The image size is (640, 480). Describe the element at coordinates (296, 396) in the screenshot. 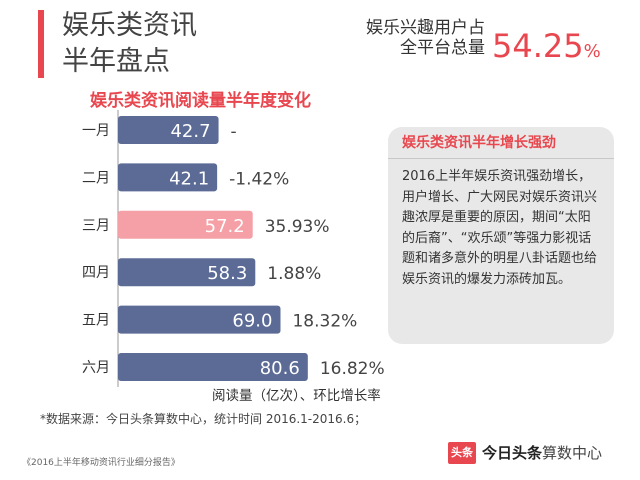

I see `x-axis-label: 阅读量（亿次）、环比增长率` at that location.